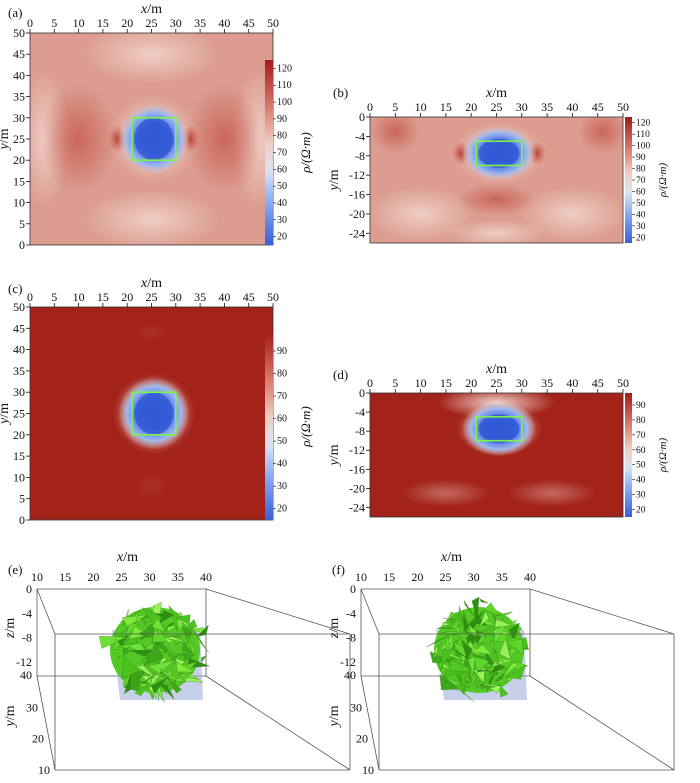 This screenshot has width=700, height=783. I want to click on y-tick-label: -8, so click(360, 156).